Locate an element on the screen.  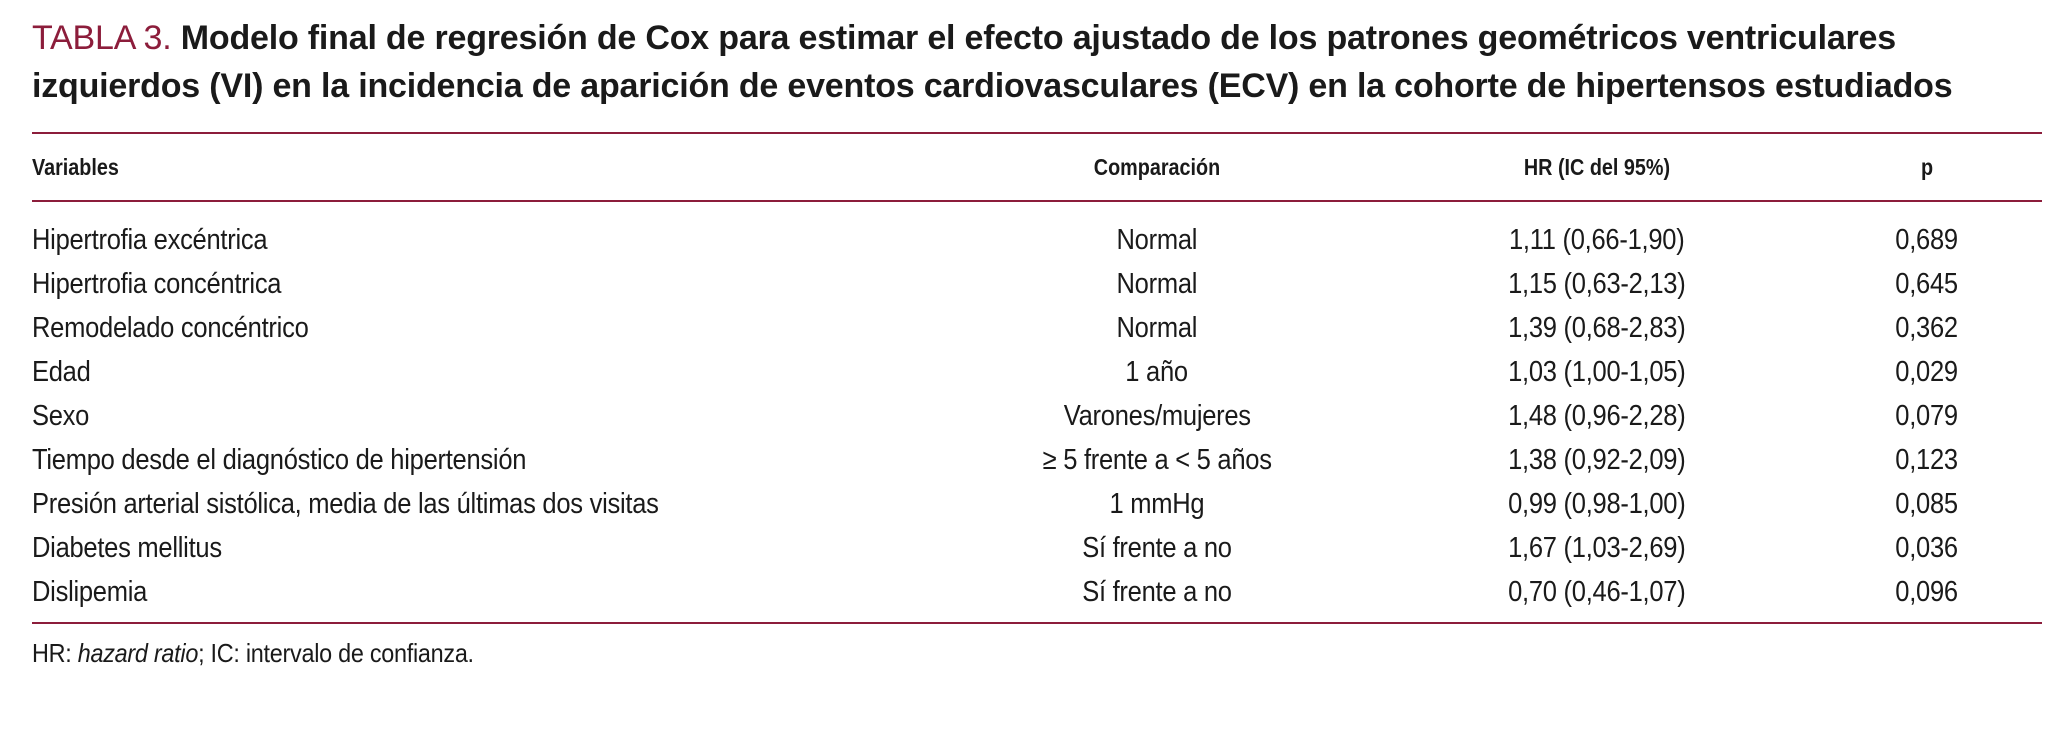
cell-comparacion-text: Varones/mujeres is located at coordinates (1157, 415).